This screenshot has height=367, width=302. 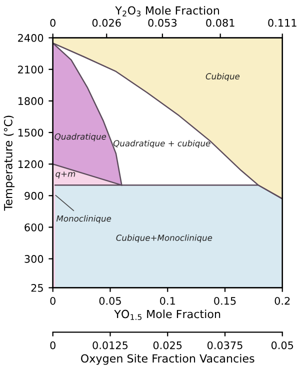 I want to click on annotation: Quadratique, so click(x=80, y=137).